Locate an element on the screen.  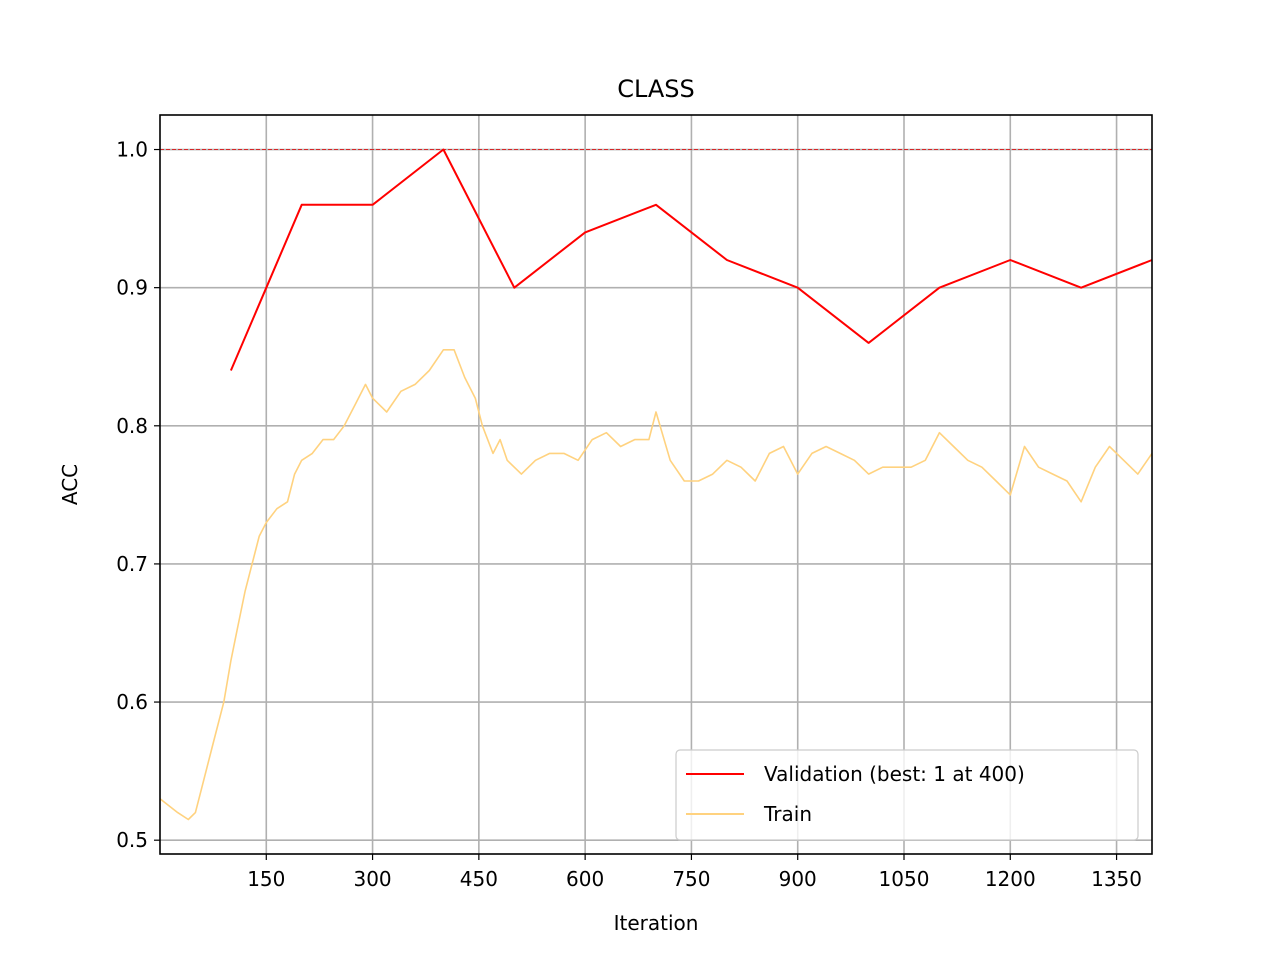
y-axis: 0.5 0.6 0.7 0.8 0.9 1.0 is located at coordinates (138, 495).